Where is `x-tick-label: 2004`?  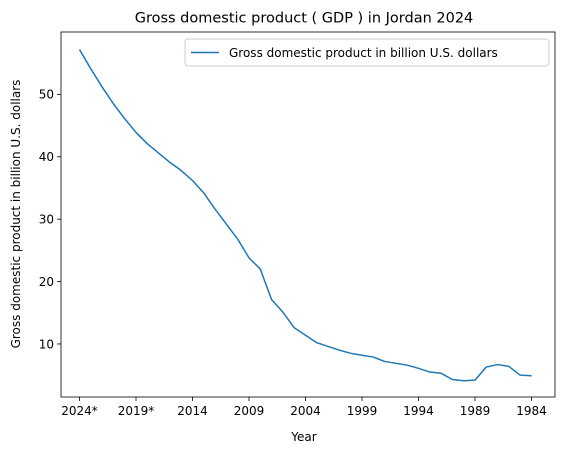 x-tick-label: 2004 is located at coordinates (305, 411).